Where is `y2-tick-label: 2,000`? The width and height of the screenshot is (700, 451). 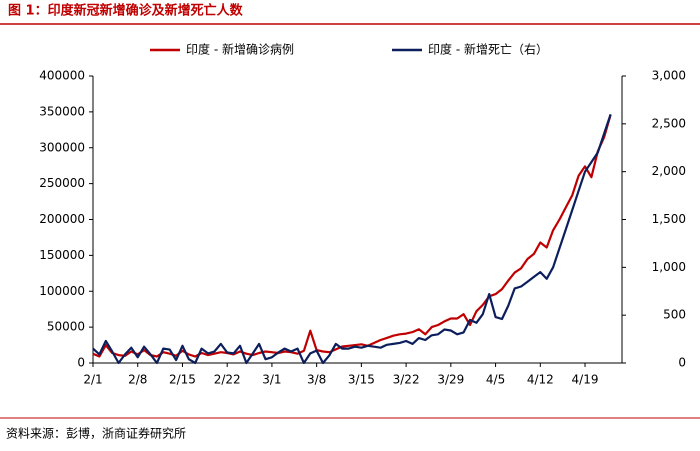
y2-tick-label: 2,000 is located at coordinates (669, 171).